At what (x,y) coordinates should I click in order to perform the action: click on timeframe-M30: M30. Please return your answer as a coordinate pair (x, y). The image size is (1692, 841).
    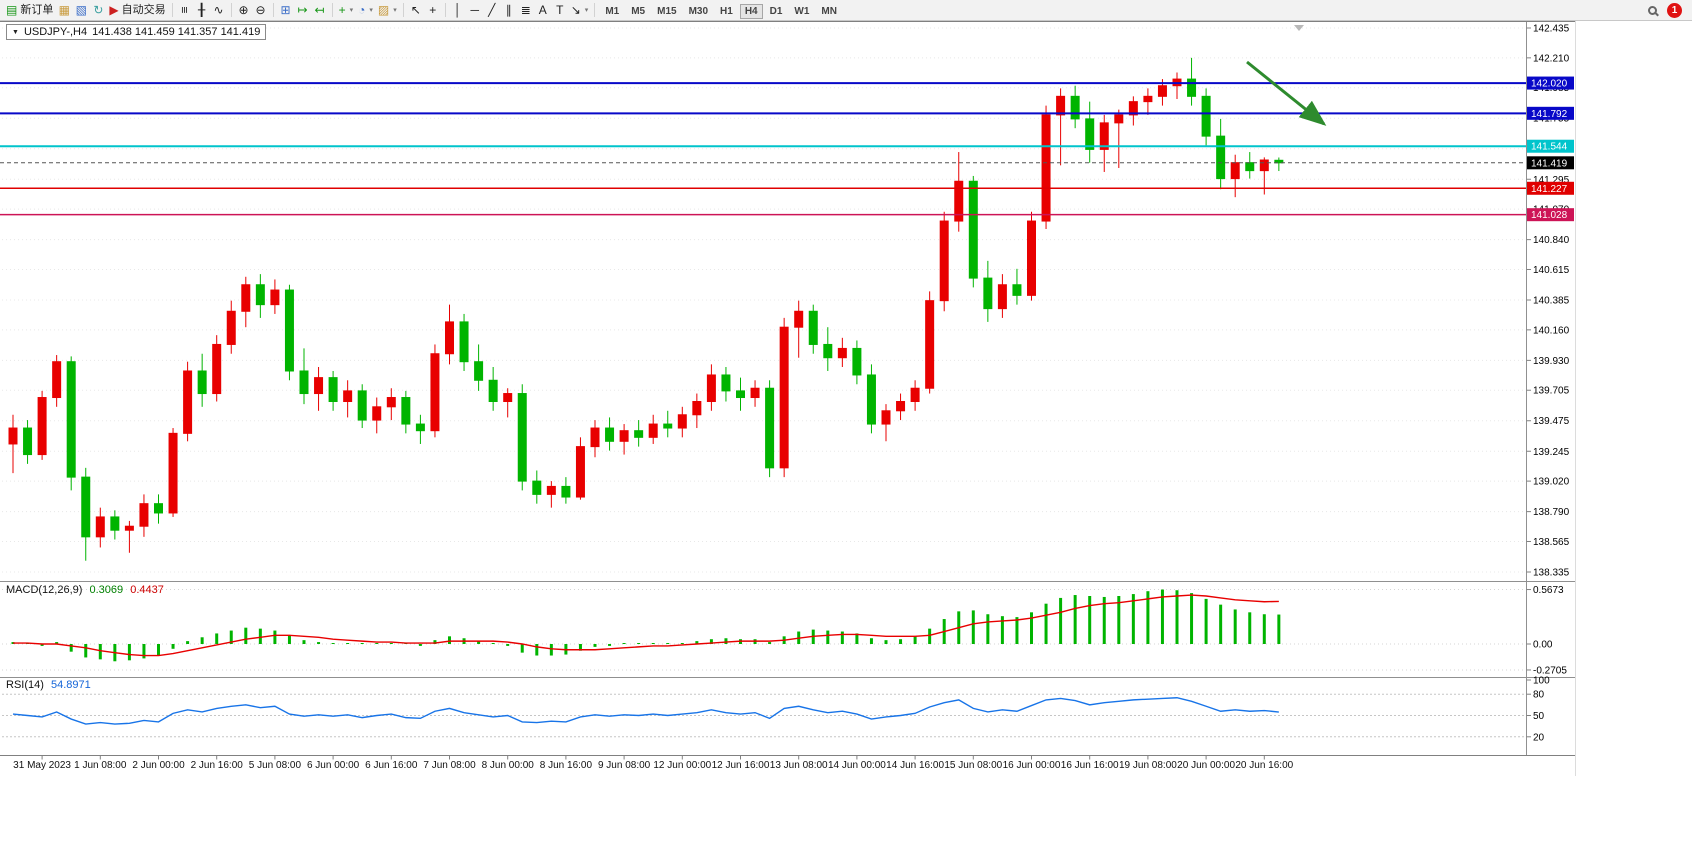
    Looking at the image, I should click on (698, 11).